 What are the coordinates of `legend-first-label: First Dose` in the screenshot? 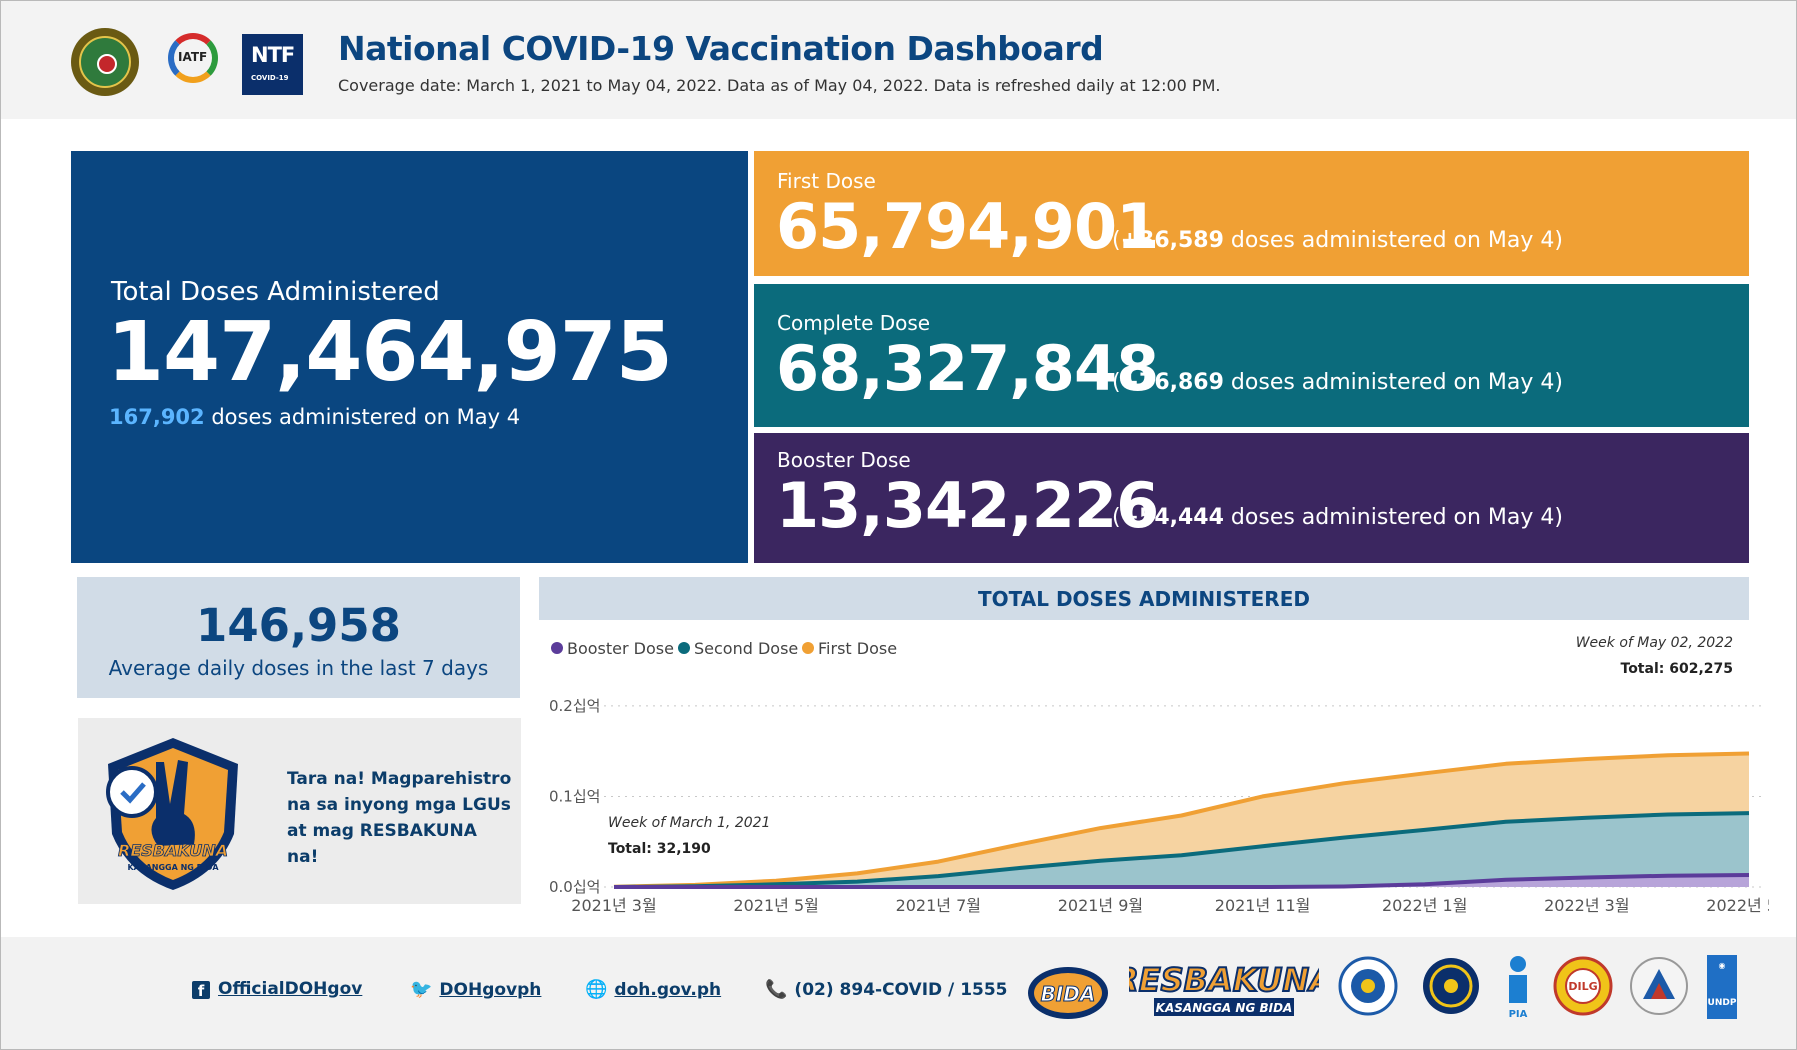 It's located at (857, 648).